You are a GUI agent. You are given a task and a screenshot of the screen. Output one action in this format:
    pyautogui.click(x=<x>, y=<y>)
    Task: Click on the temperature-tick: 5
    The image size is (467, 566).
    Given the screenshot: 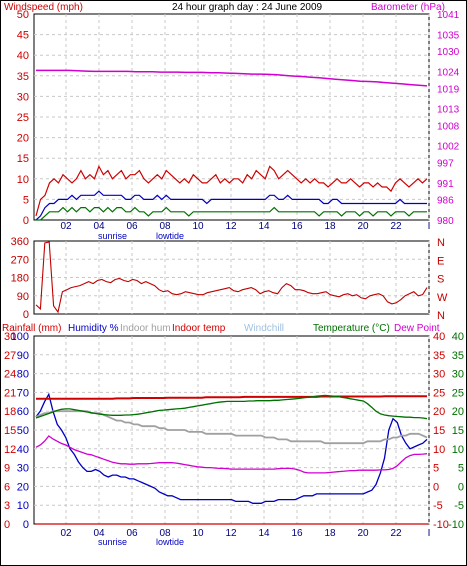 What is the action you would take?
    pyautogui.click(x=461, y=469)
    